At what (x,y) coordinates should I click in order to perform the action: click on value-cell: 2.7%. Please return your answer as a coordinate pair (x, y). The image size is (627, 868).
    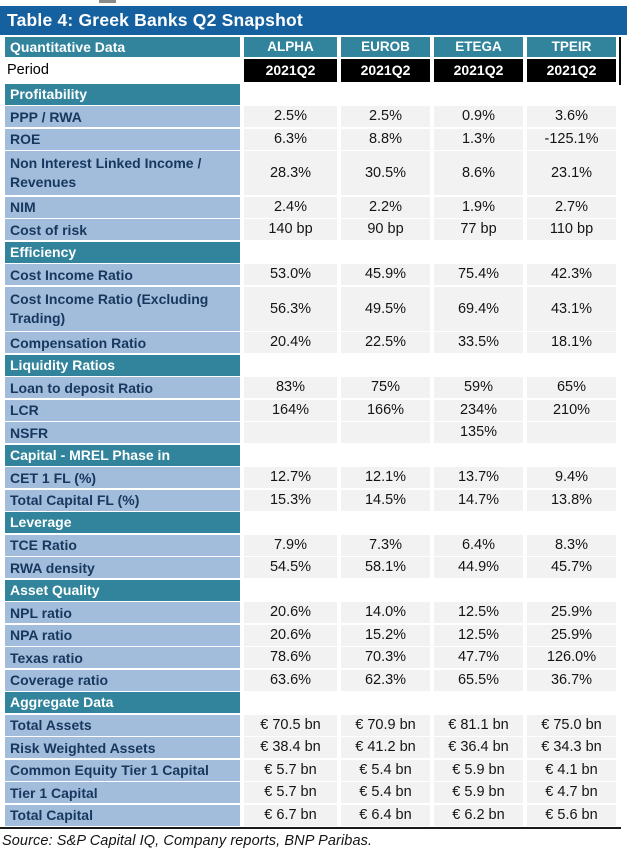
    Looking at the image, I should click on (571, 207).